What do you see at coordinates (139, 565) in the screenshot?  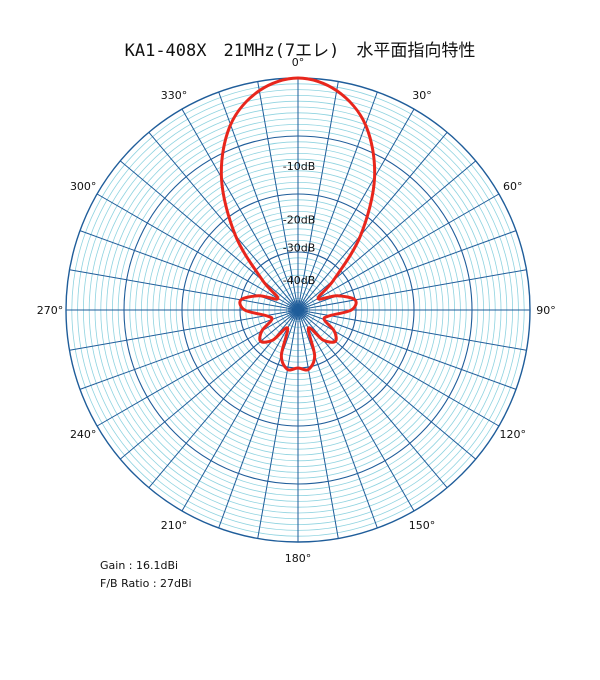 I see `gain-text: Gain : 16.1dBi` at bounding box center [139, 565].